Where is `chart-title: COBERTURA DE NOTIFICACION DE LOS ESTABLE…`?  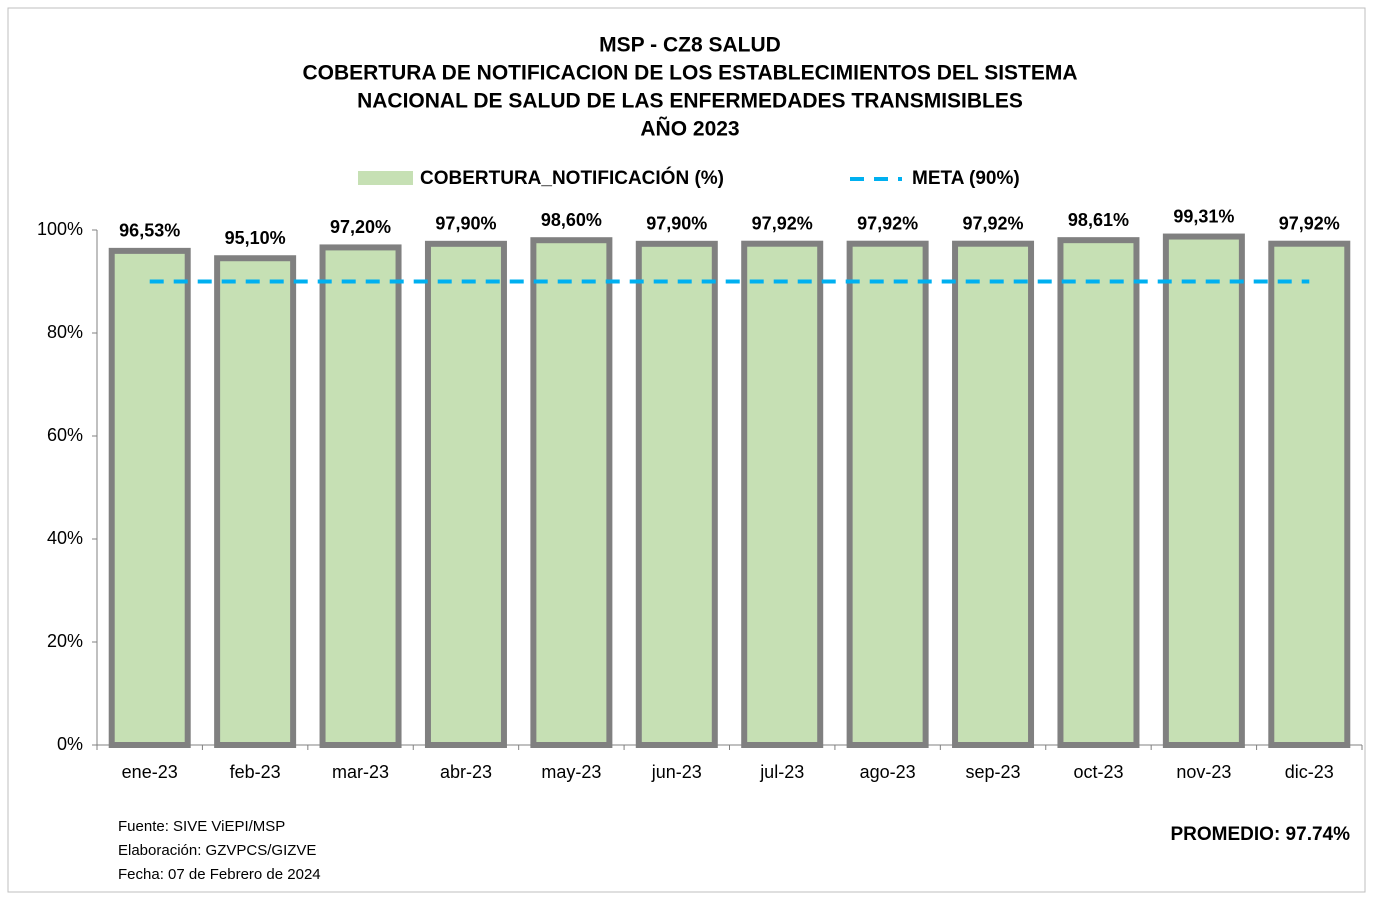 chart-title: COBERTURA DE NOTIFICACION DE LOS ESTABLE… is located at coordinates (689, 73).